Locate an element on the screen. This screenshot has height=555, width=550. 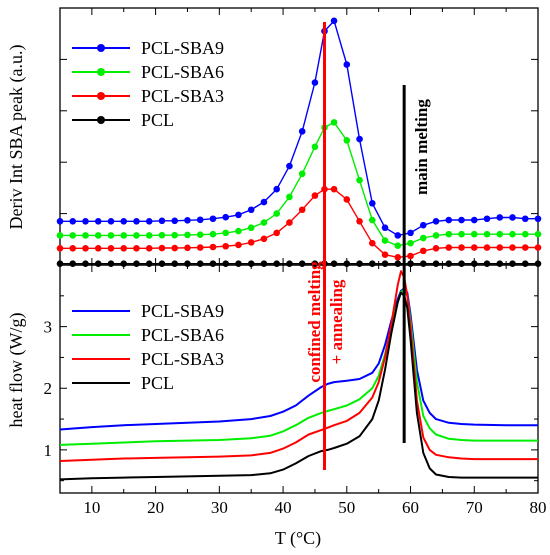
x-axis-title: T (°C) is located at coordinates (298, 538).